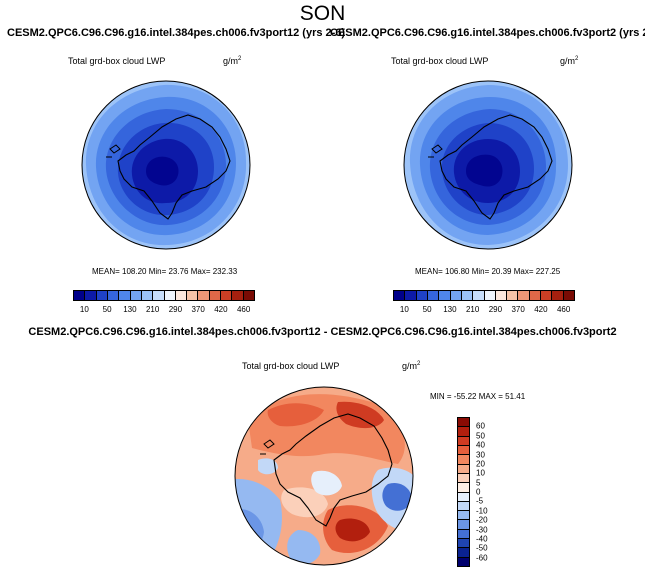  Describe the element at coordinates (482, 520) in the screenshot. I see `colorbar-tick-label: -20` at that location.